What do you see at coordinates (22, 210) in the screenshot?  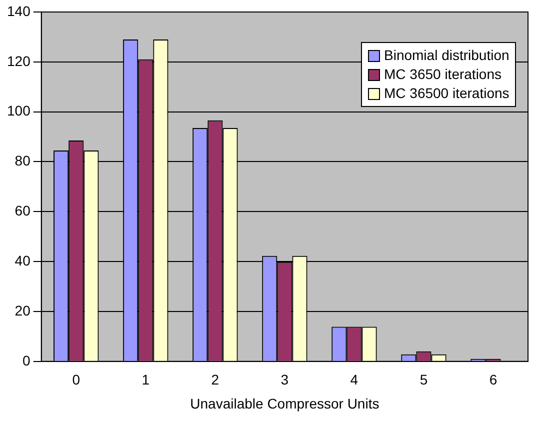 I see `y-tick-label: 60` at bounding box center [22, 210].